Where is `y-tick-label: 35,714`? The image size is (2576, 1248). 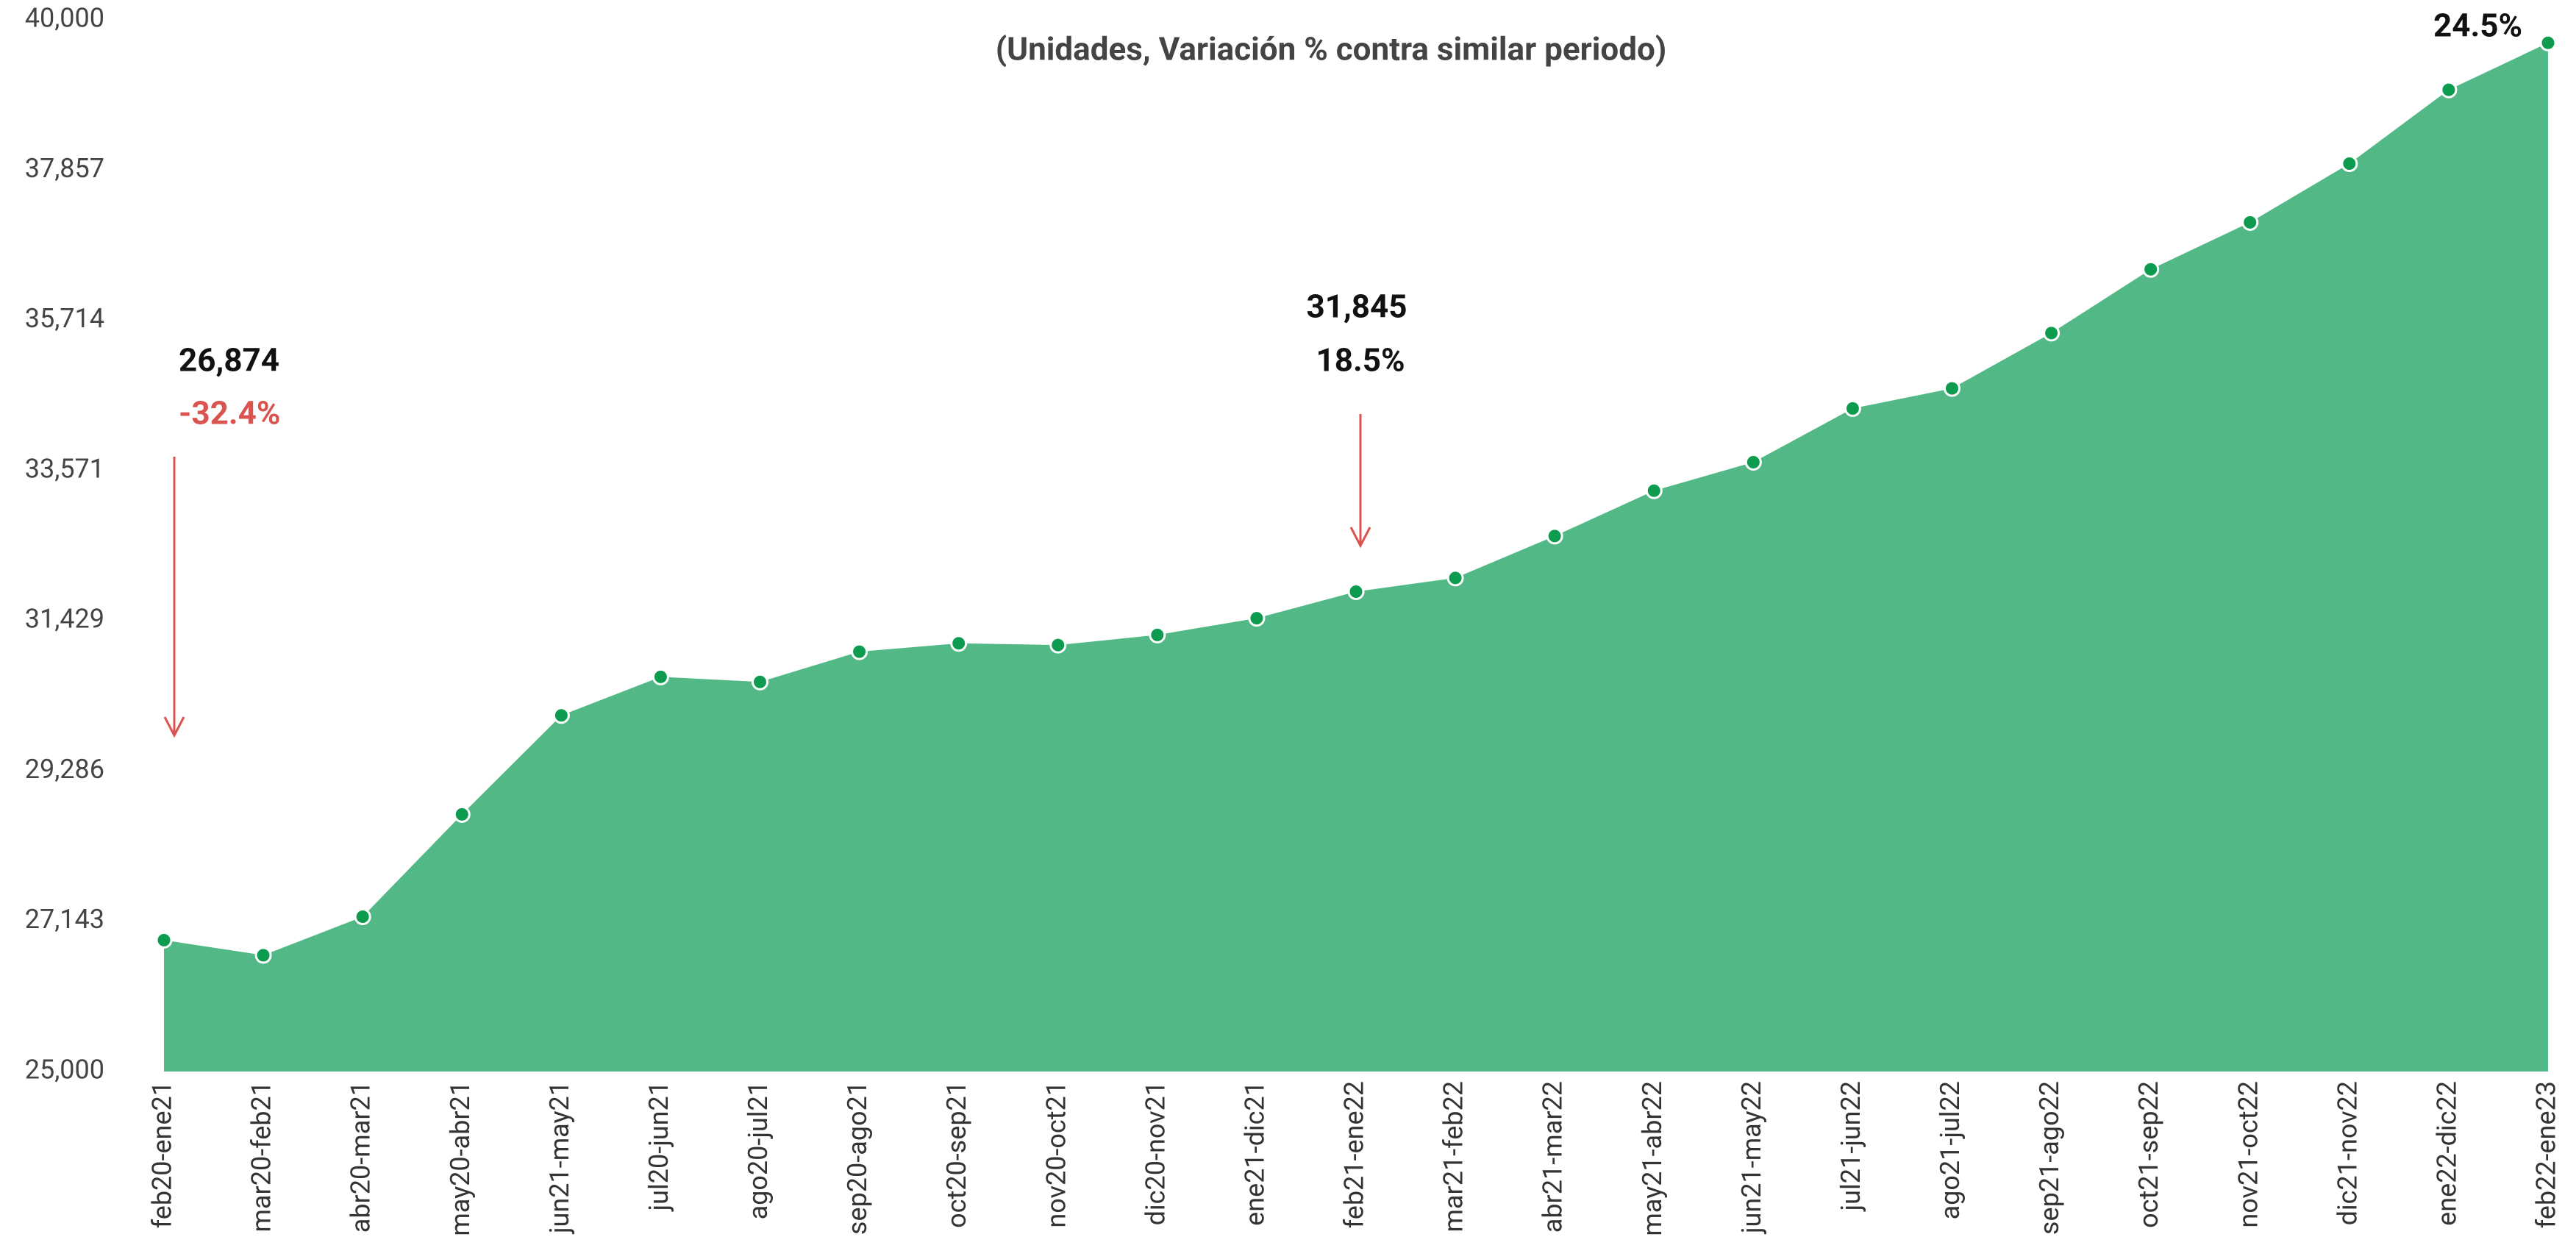
y-tick-label: 35,714 is located at coordinates (64, 318).